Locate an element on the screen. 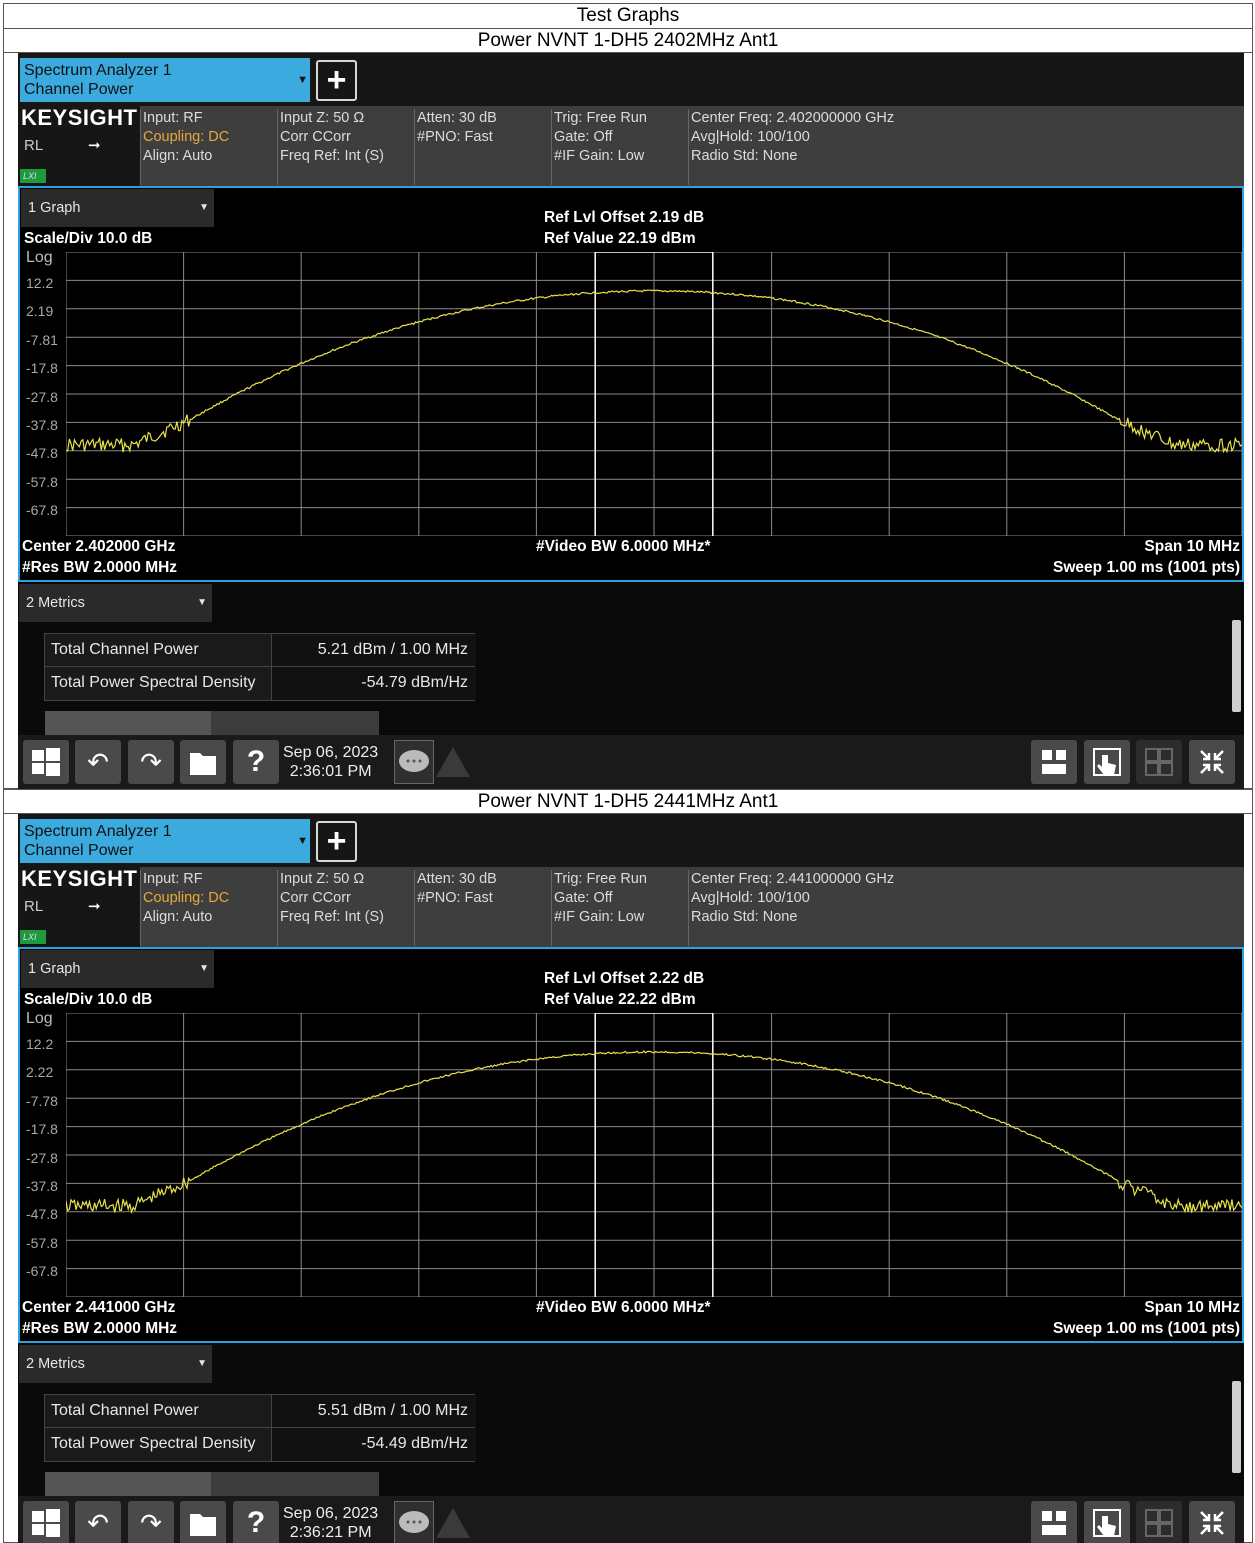 Image resolution: width=1255 pixels, height=1543 pixels. window-grid-icon is located at coordinates (1159, 762).